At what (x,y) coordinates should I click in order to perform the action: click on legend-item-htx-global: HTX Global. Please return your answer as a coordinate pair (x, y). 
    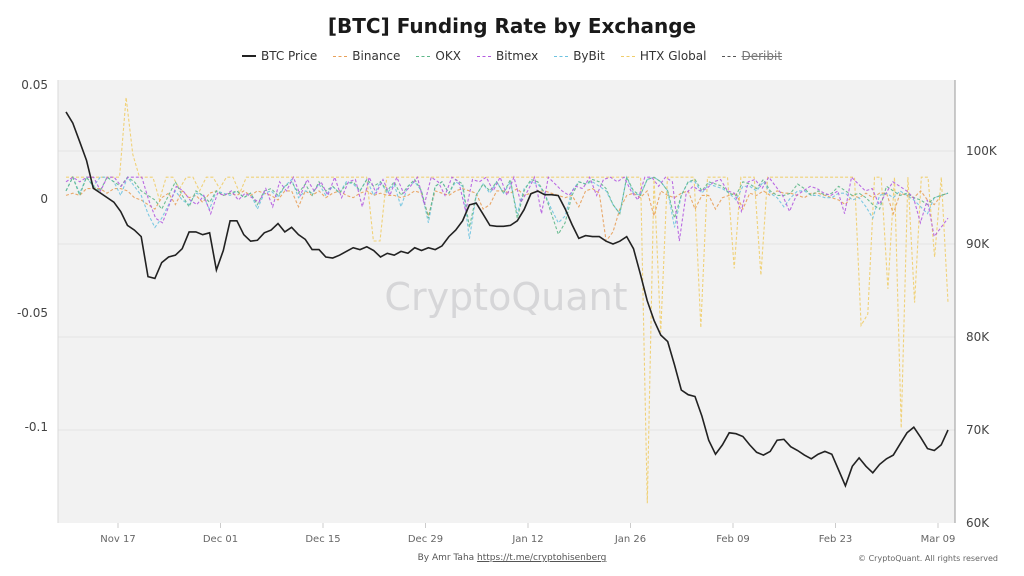
    Looking at the image, I should click on (663, 56).